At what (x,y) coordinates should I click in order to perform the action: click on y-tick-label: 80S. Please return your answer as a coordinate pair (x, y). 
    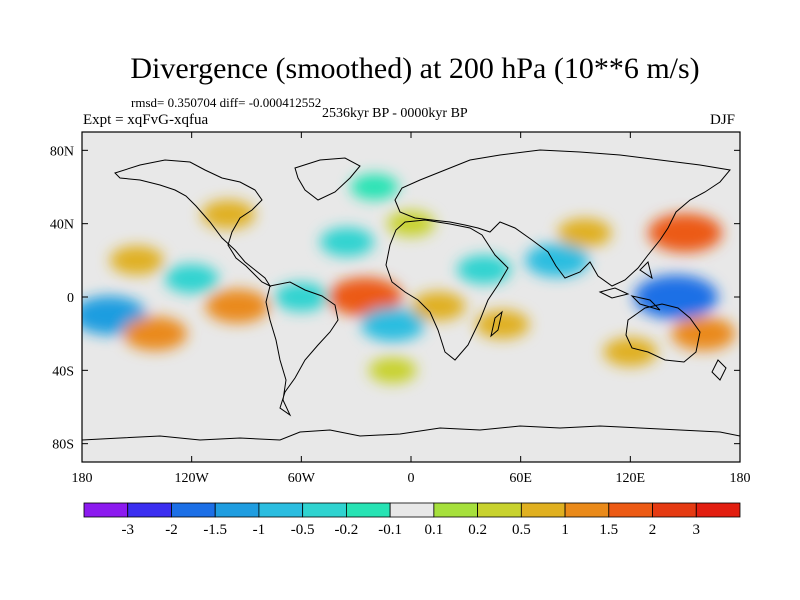
    Looking at the image, I should click on (63, 445).